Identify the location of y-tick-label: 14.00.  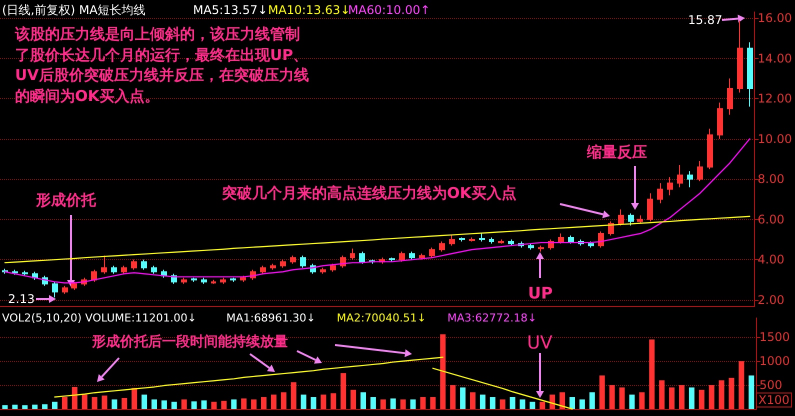
(775, 58).